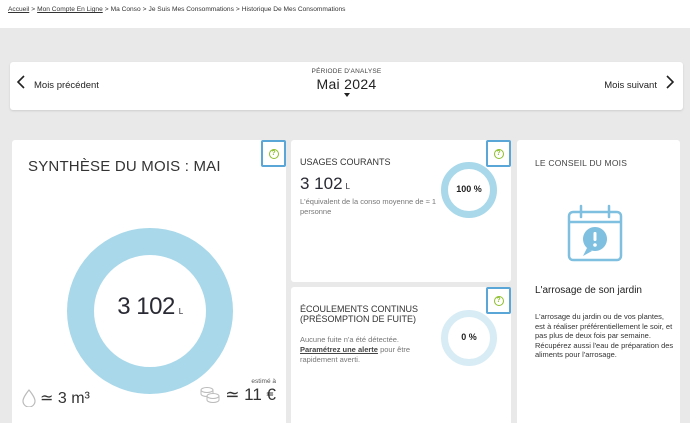 This screenshot has width=690, height=423. What do you see at coordinates (293, 9) in the screenshot?
I see `breadcrumb-historique: Historique De Mes Consommations` at bounding box center [293, 9].